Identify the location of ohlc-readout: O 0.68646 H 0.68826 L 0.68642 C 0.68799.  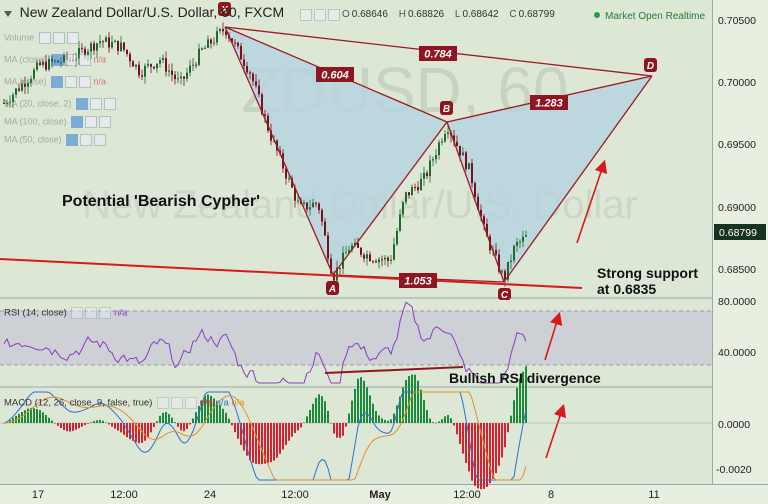
(448, 14).